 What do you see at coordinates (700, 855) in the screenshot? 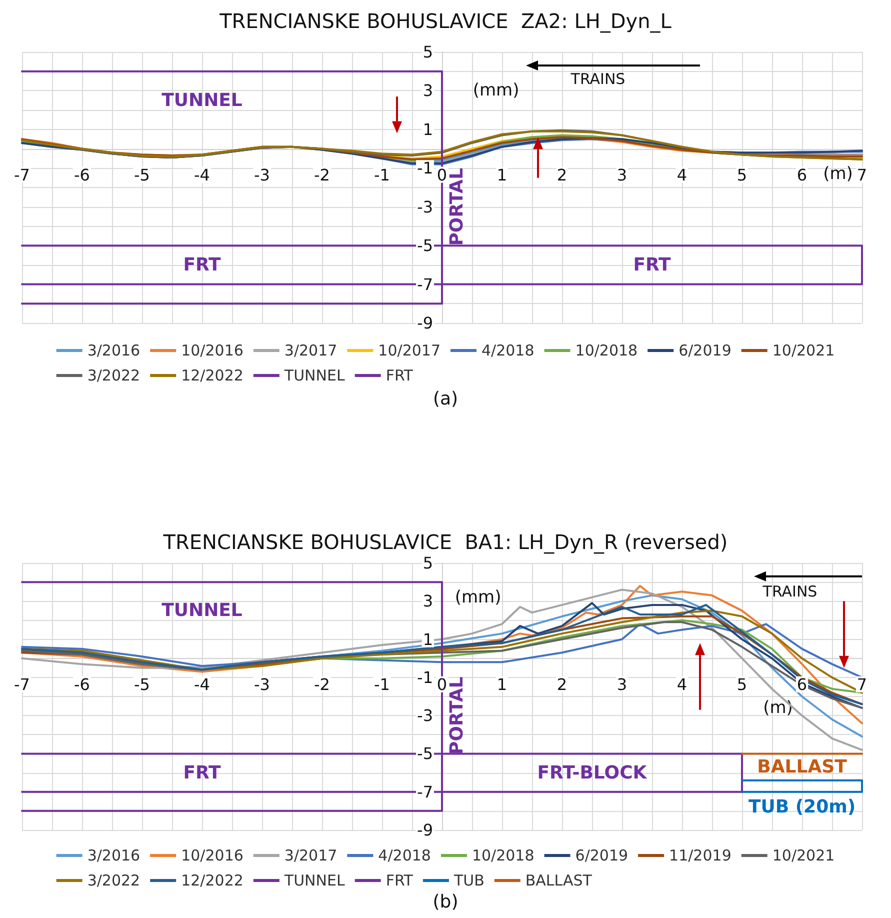
I see `legend-label: 11/2019` at bounding box center [700, 855].